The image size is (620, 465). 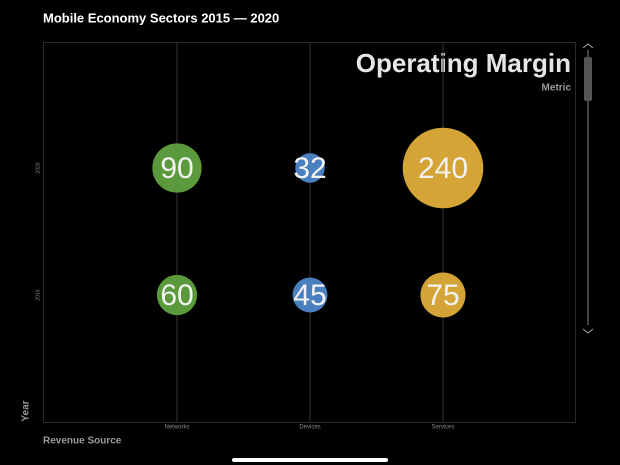 I want to click on metric-subheading: Metric, so click(x=557, y=88).